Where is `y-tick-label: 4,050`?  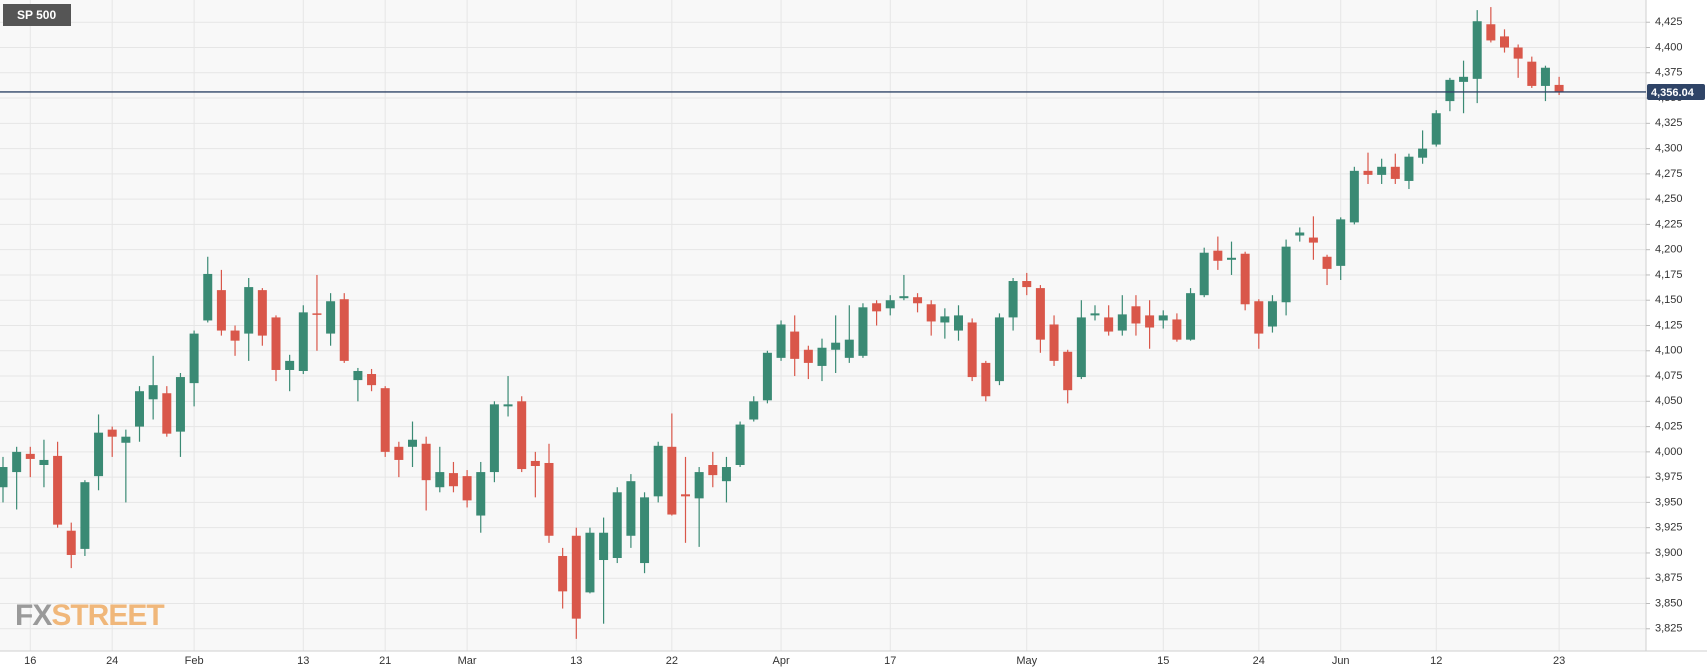
y-tick-label: 4,050 is located at coordinates (1669, 401).